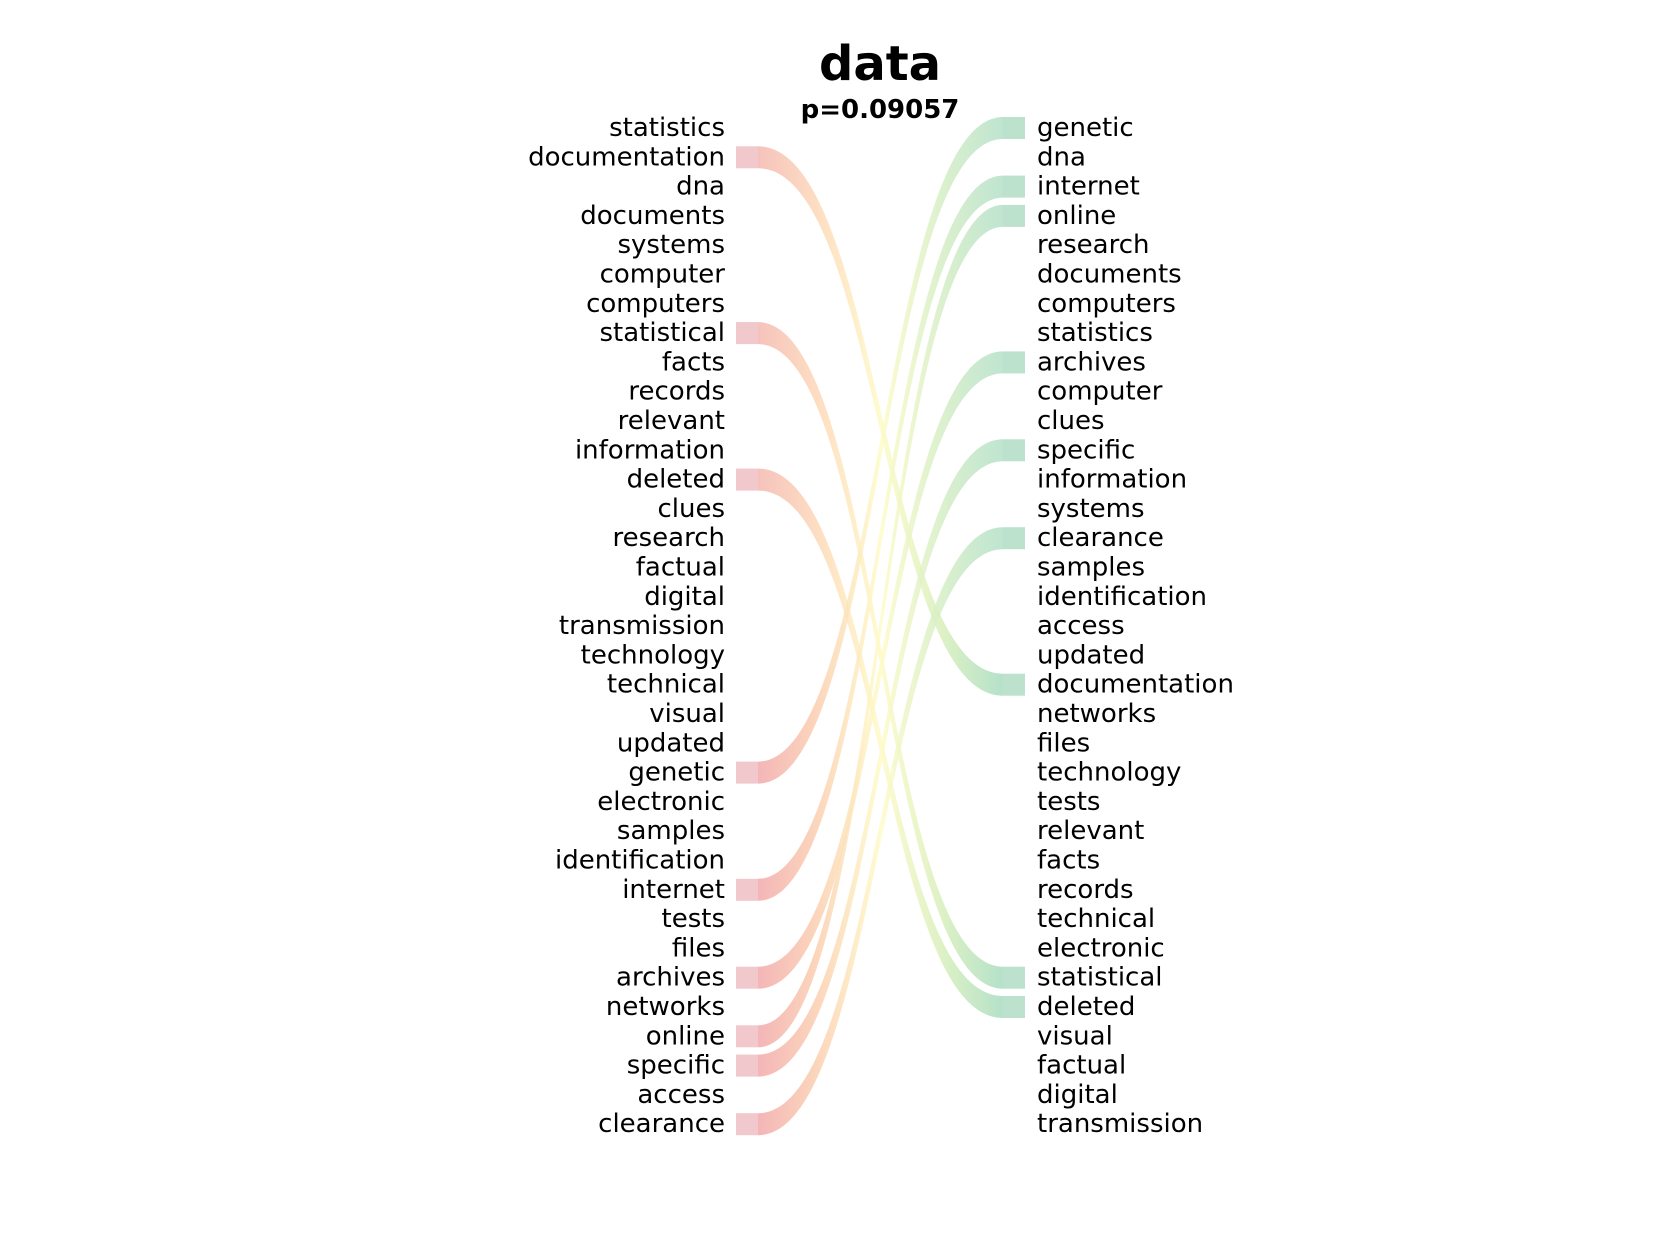 The image size is (1680, 1260). I want to click on chart-subtitle: p=0.09057, so click(880, 110).